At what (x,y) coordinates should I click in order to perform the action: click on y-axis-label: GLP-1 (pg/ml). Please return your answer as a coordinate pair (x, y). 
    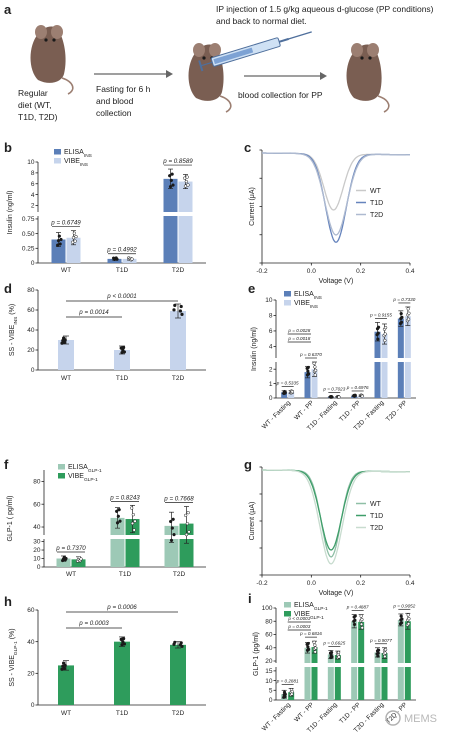
    Looking at the image, I should click on (256, 654).